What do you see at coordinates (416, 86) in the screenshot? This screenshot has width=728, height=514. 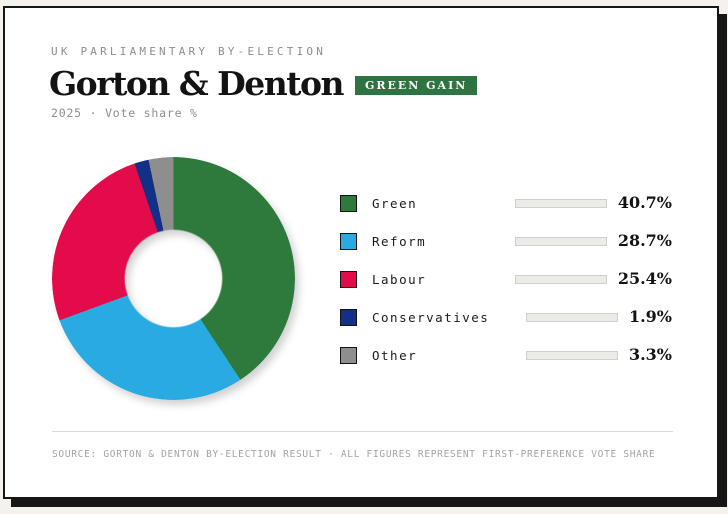 I see `result-badge: GREEN GAIN` at bounding box center [416, 86].